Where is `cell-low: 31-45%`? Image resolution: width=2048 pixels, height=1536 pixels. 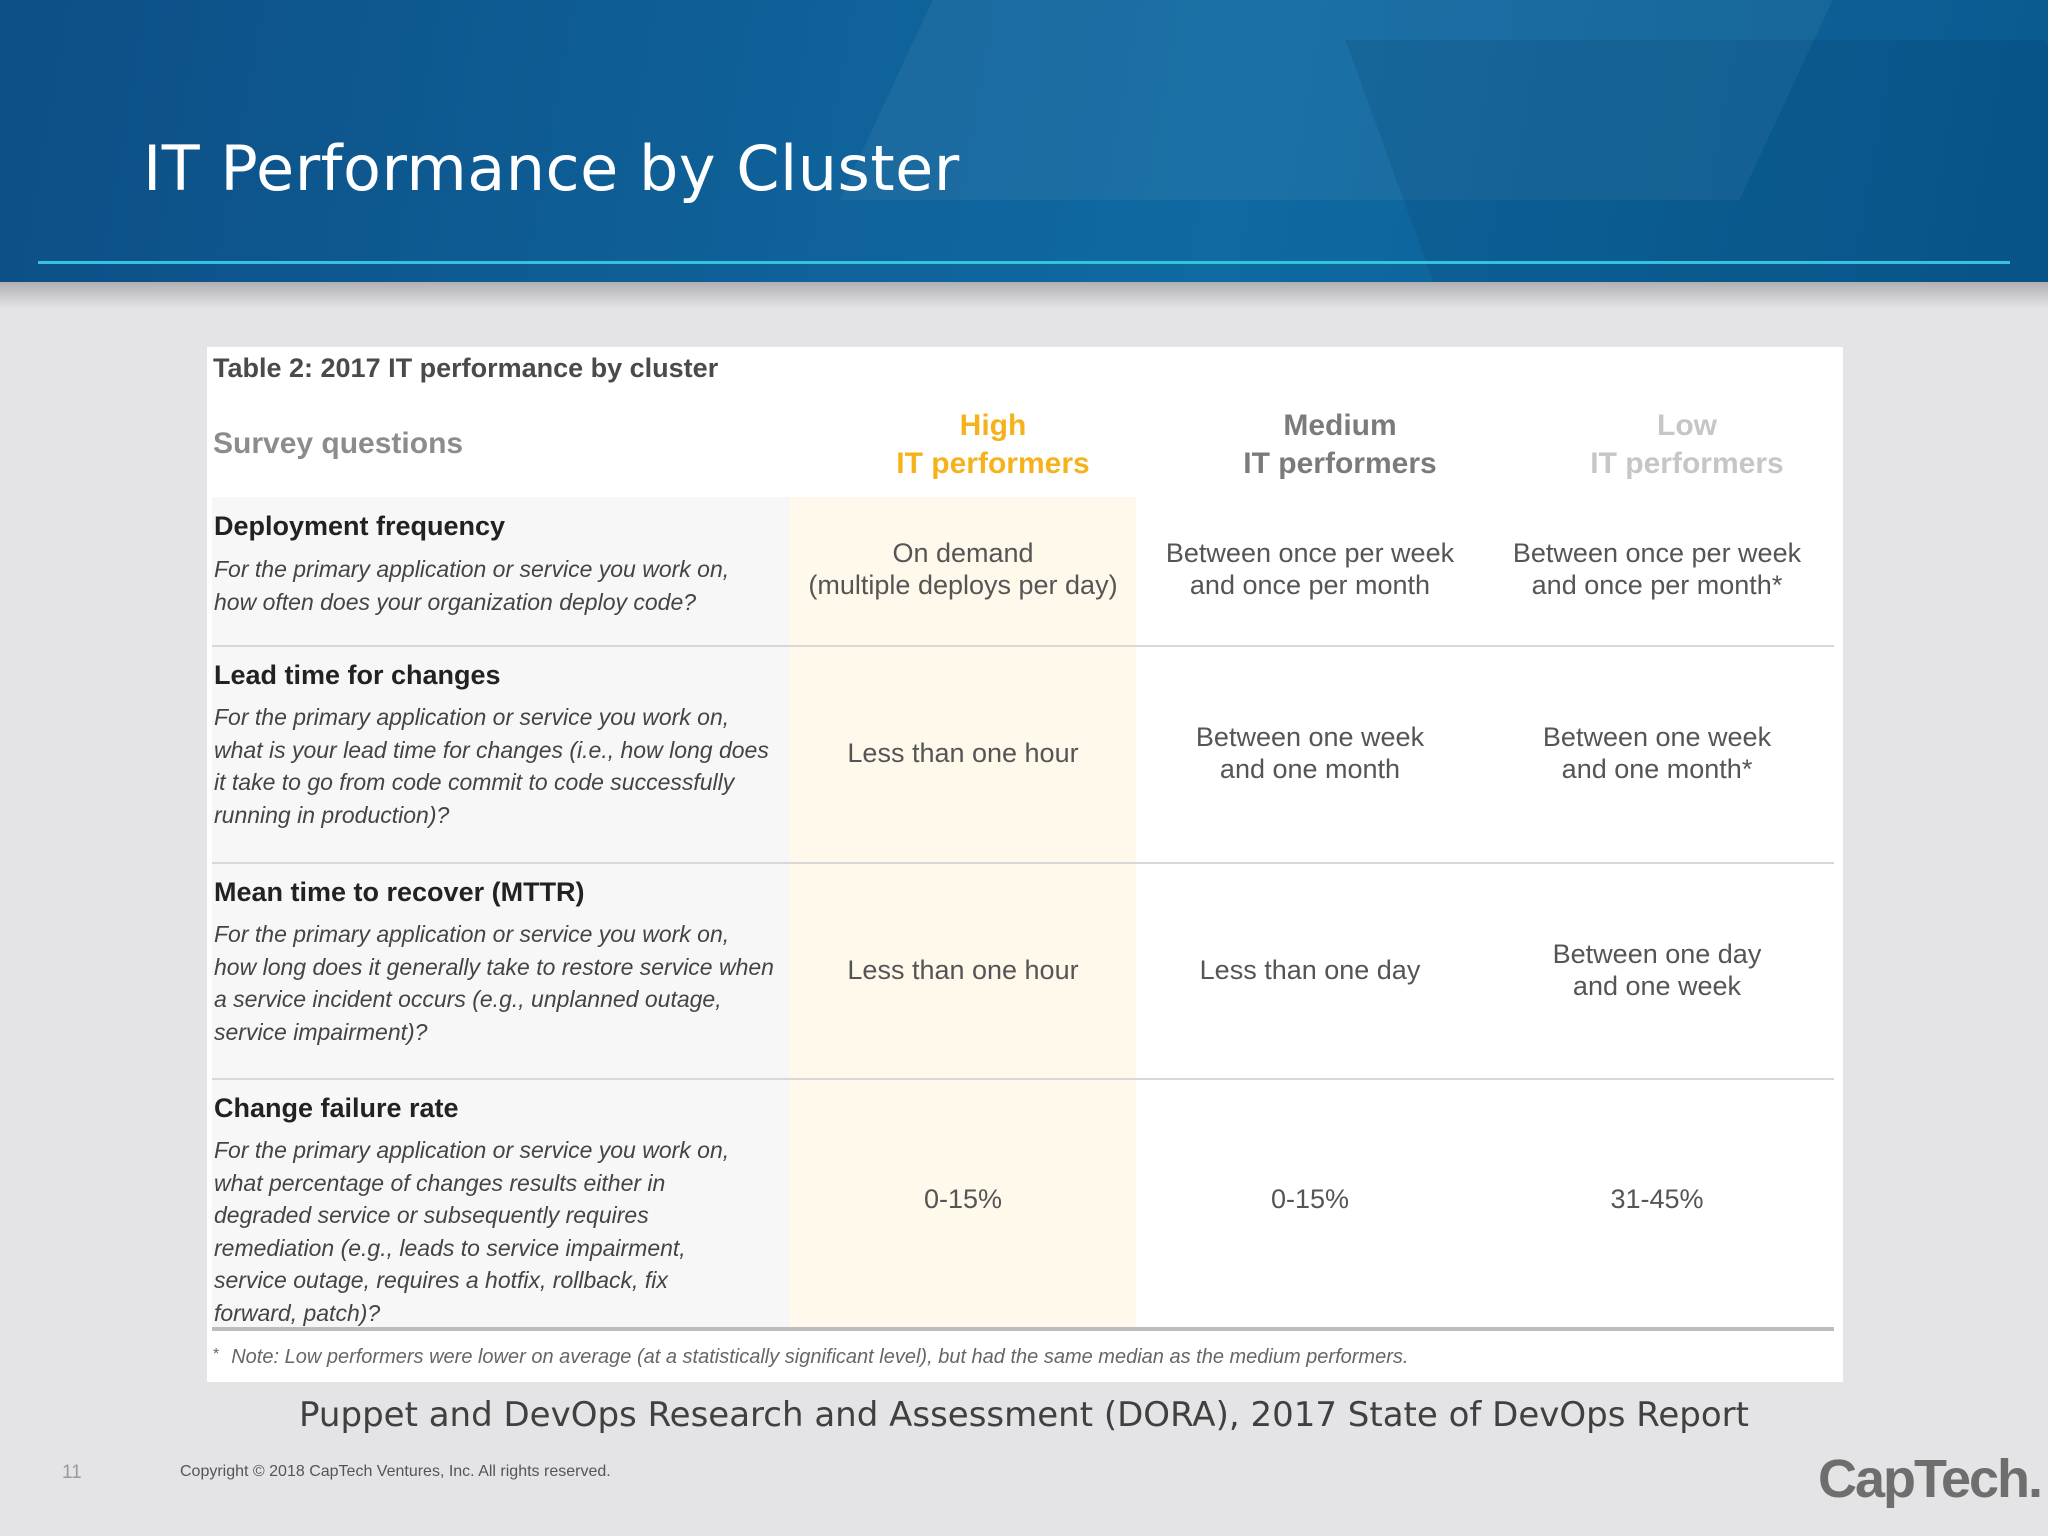 cell-low: 31-45% is located at coordinates (1657, 1199).